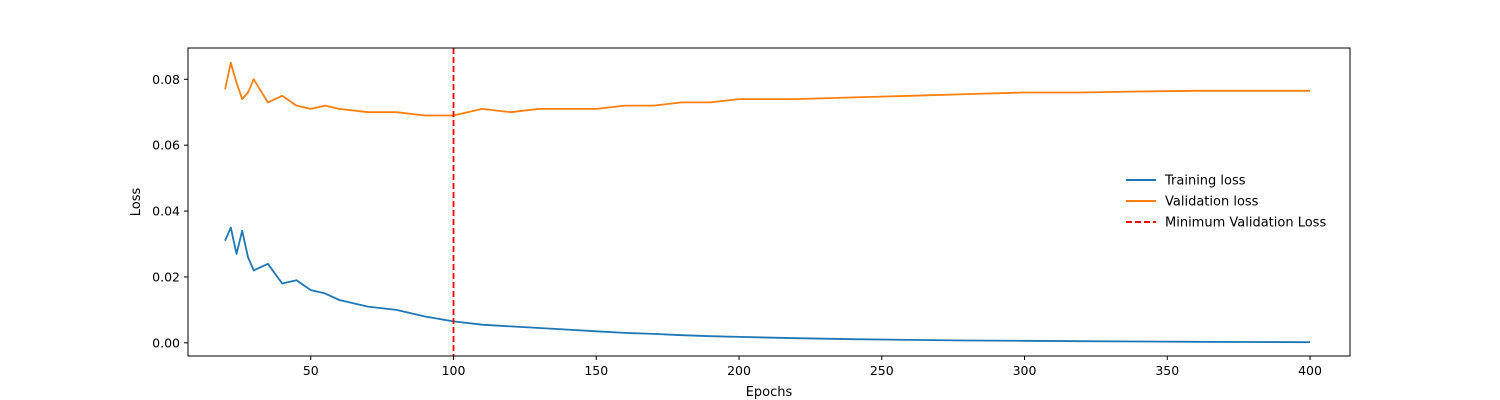 The height and width of the screenshot is (400, 1500). I want to click on series-line-validation-loss, so click(767, 89).